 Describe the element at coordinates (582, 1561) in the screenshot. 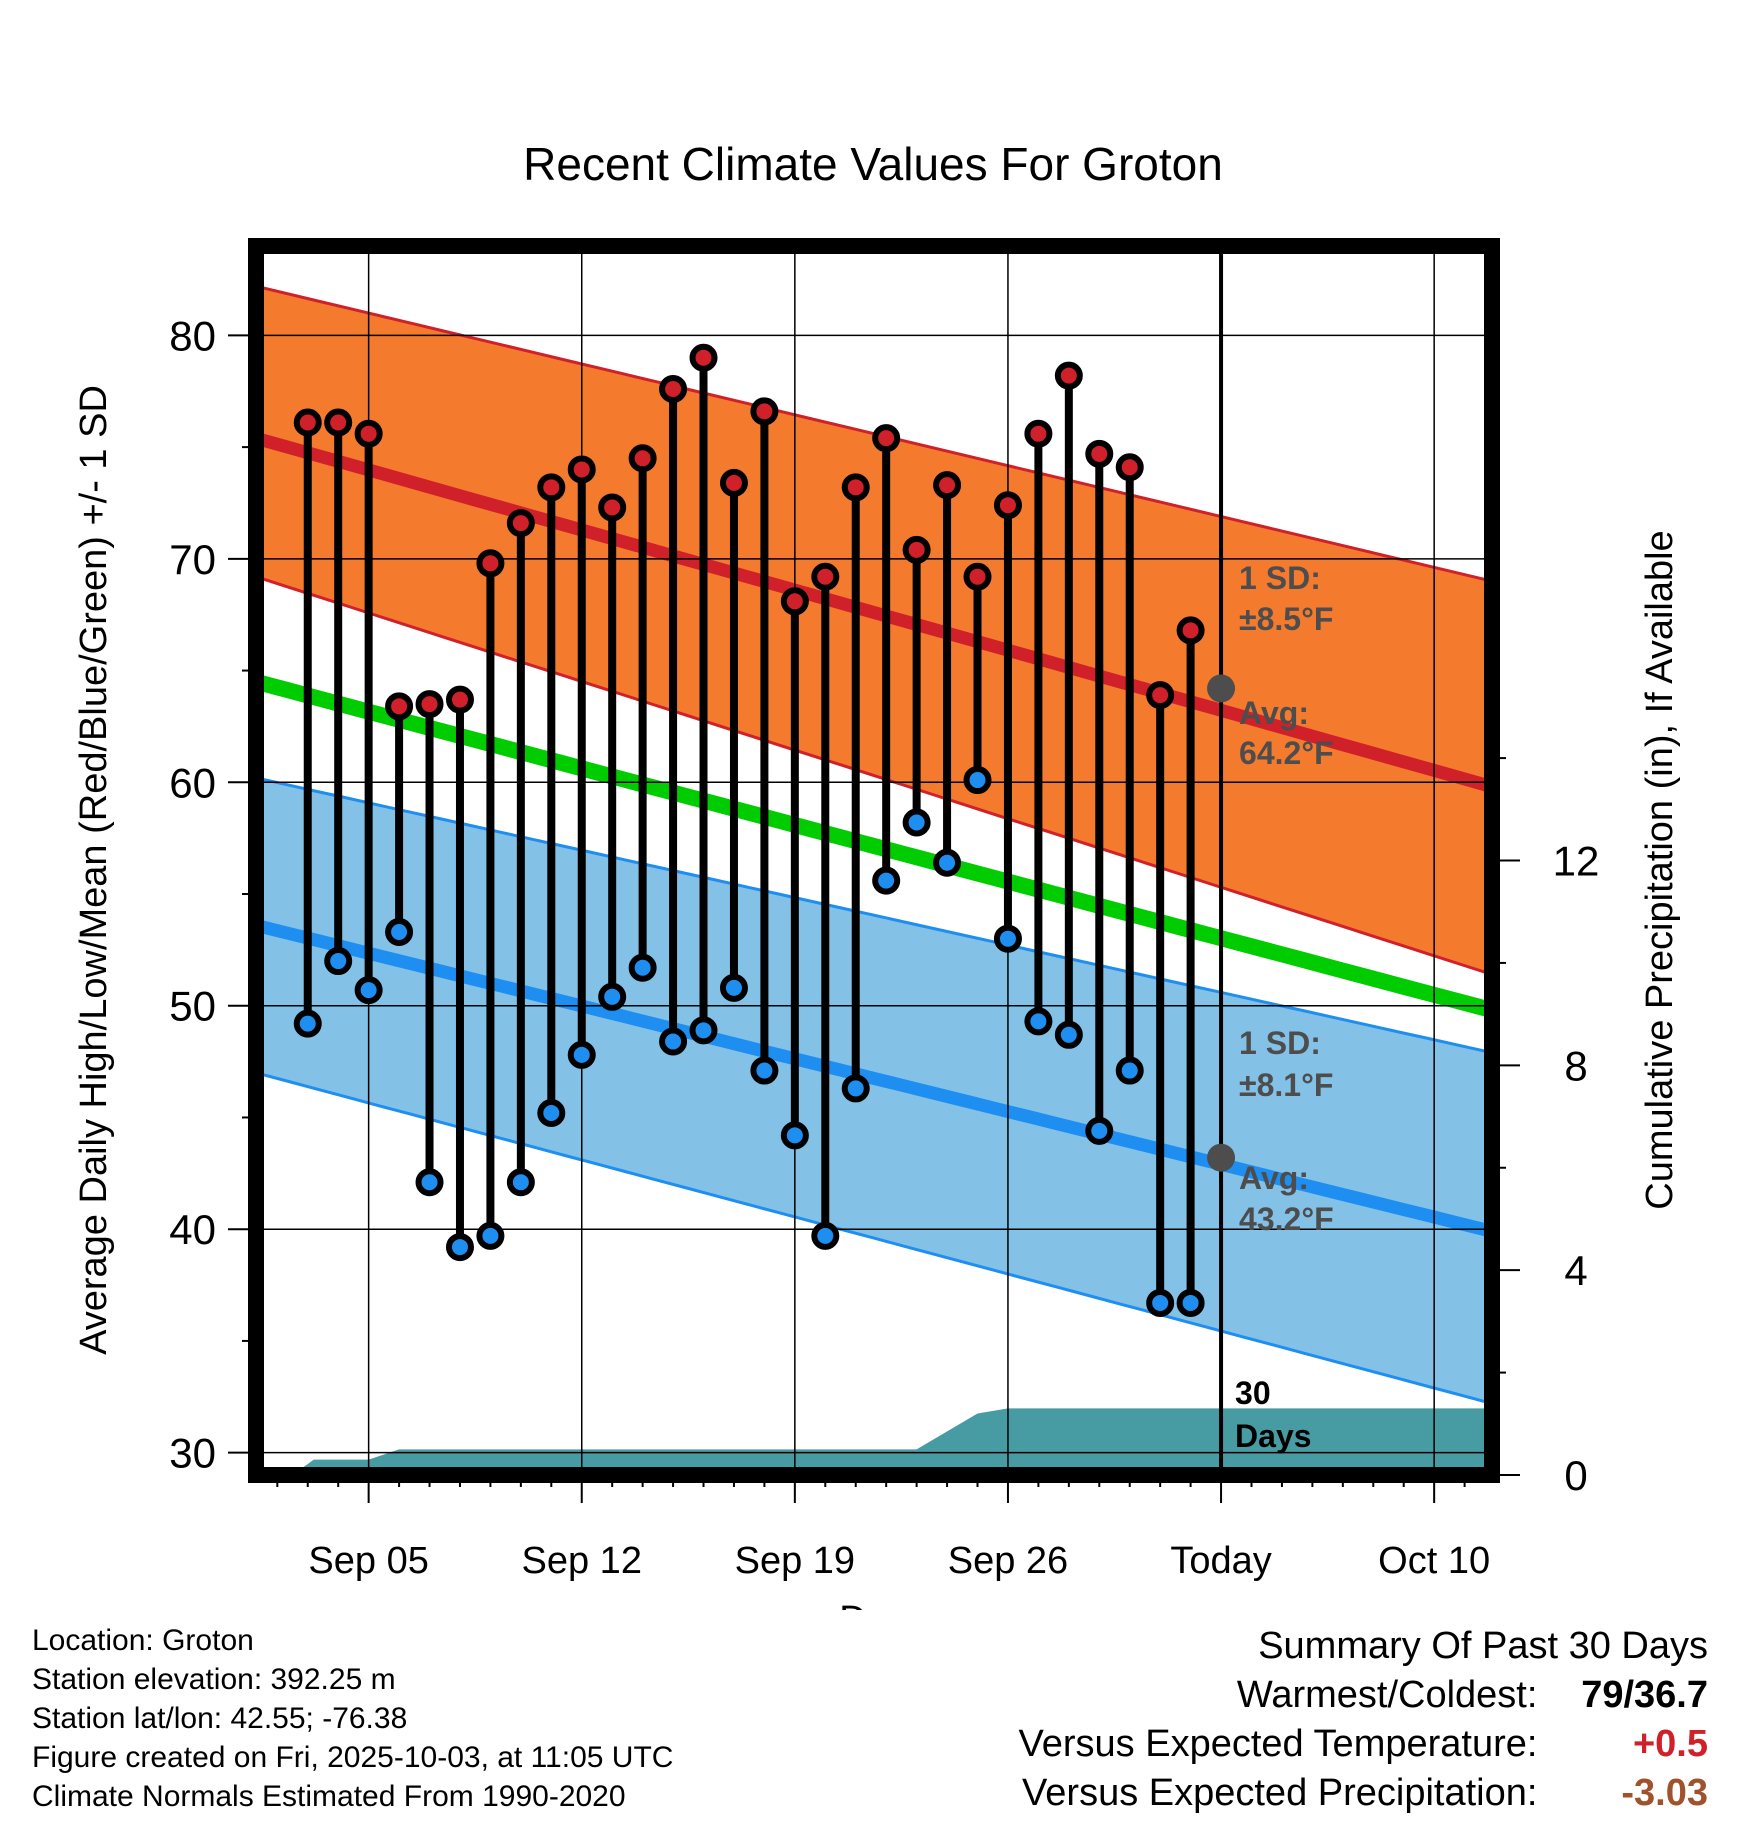

I see `x-tick-label-1: Sep 12` at that location.